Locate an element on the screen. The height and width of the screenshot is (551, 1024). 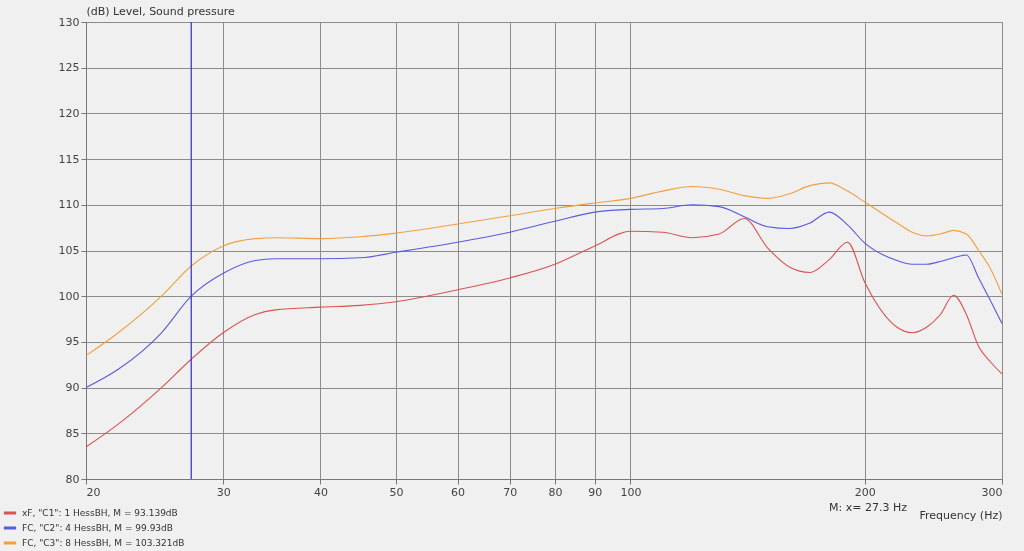
y-tick-label: 85 is located at coordinates (72, 433).